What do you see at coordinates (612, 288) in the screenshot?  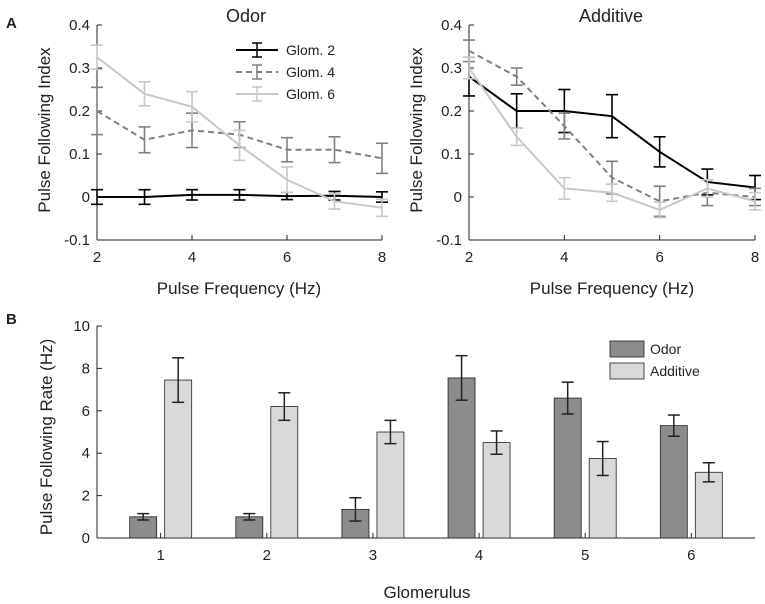 I see `additive-x-axis-label: Pulse Frequency (Hz)` at bounding box center [612, 288].